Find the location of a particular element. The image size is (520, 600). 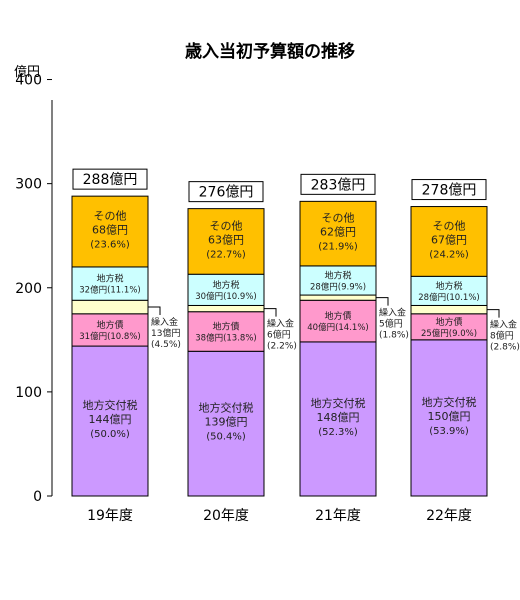

side-pct-label: (4.5%) is located at coordinates (166, 345).